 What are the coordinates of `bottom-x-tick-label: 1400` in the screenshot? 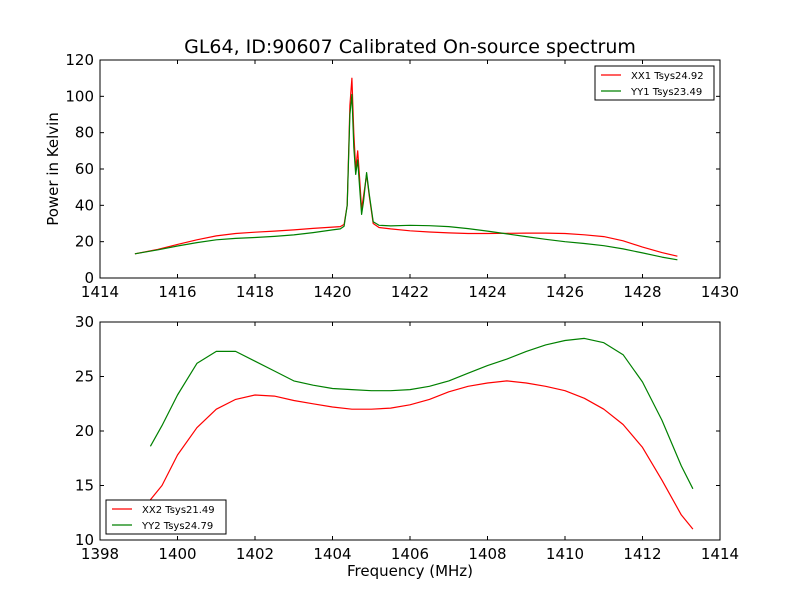 It's located at (177, 554).